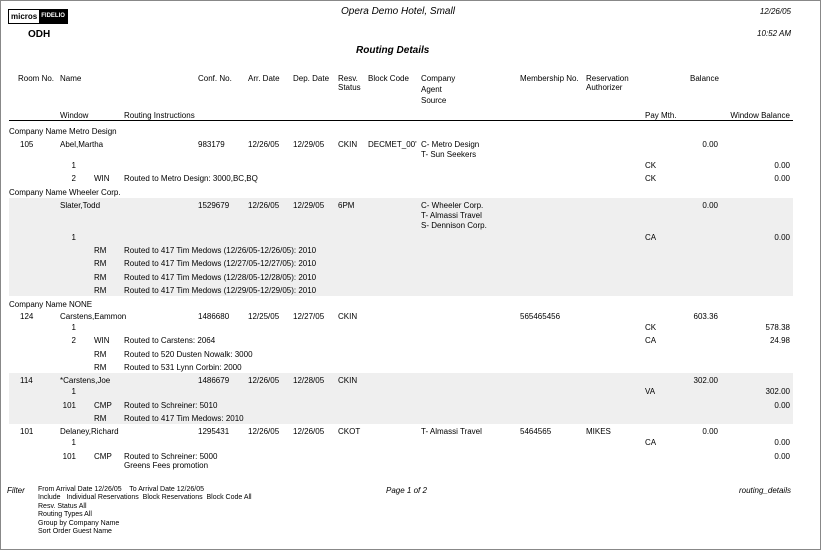 The height and width of the screenshot is (550, 821). Describe the element at coordinates (607, 78) in the screenshot. I see `col-header: Reservation` at that location.